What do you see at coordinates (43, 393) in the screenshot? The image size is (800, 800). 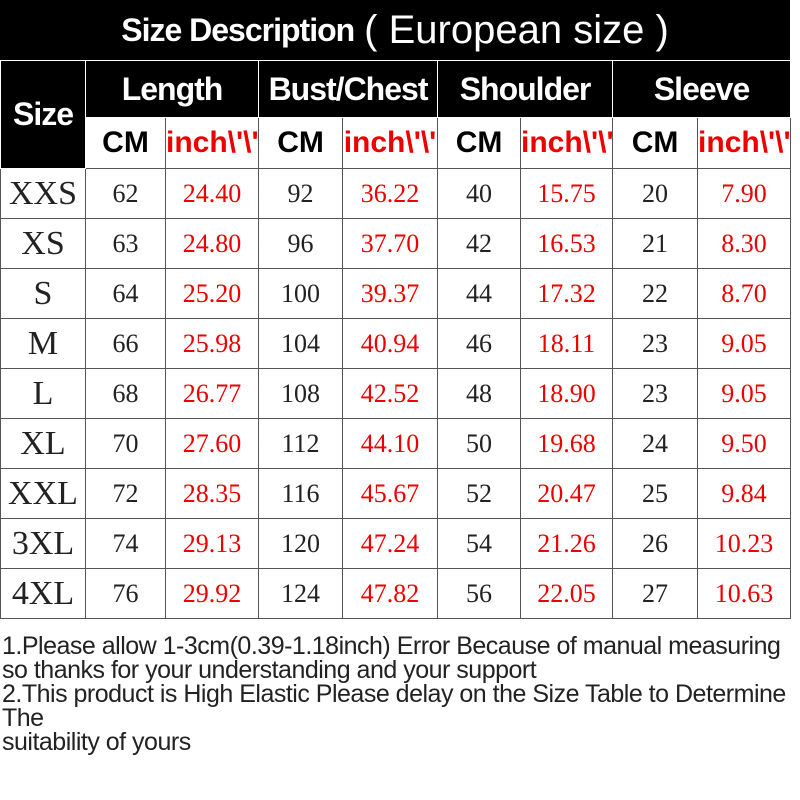 I see `size-cell: L` at bounding box center [43, 393].